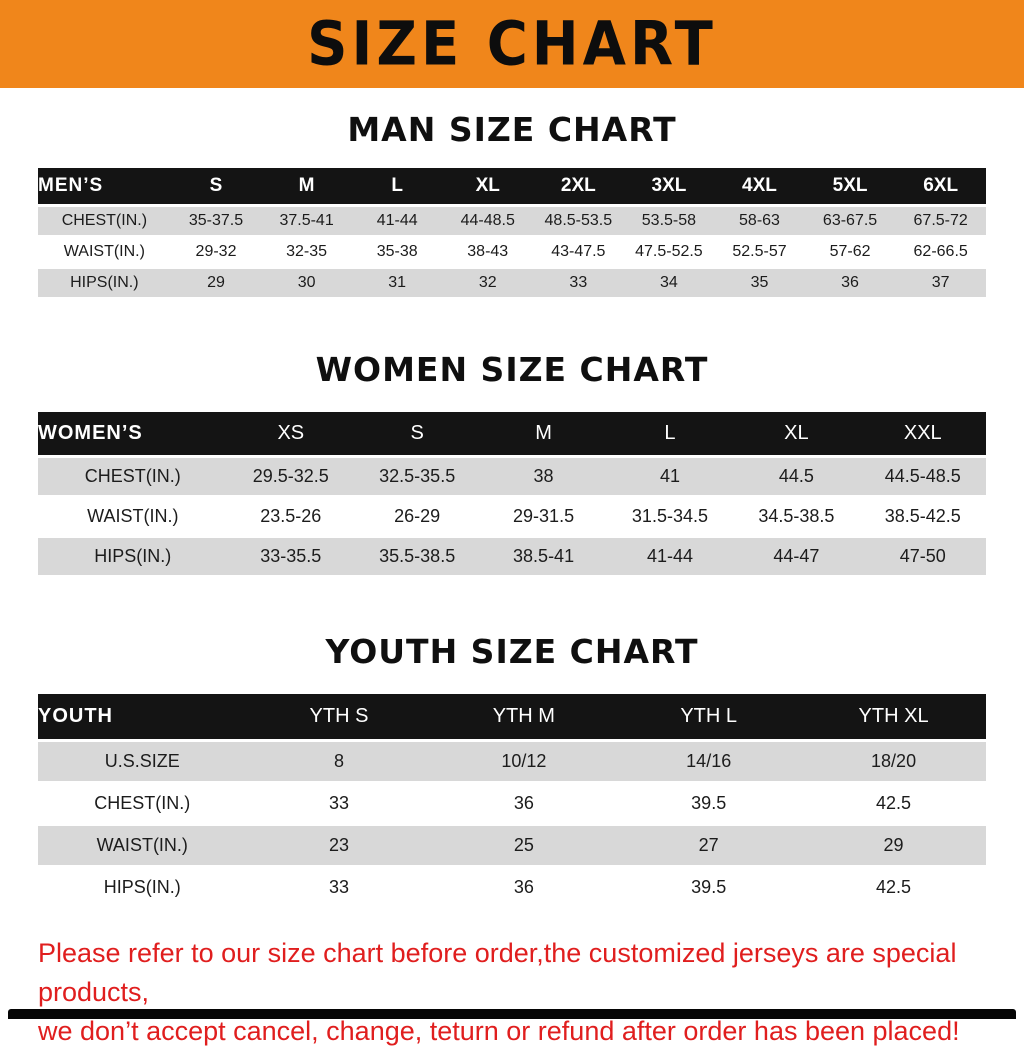  What do you see at coordinates (669, 221) in the screenshot?
I see `table-cell: 53.5-58` at bounding box center [669, 221].